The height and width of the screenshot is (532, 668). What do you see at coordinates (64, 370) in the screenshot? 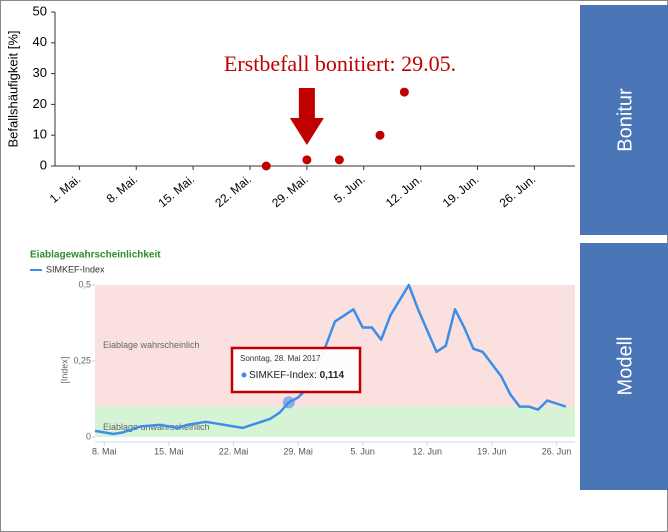
I see `y-axis-label: [Index]` at bounding box center [64, 370].